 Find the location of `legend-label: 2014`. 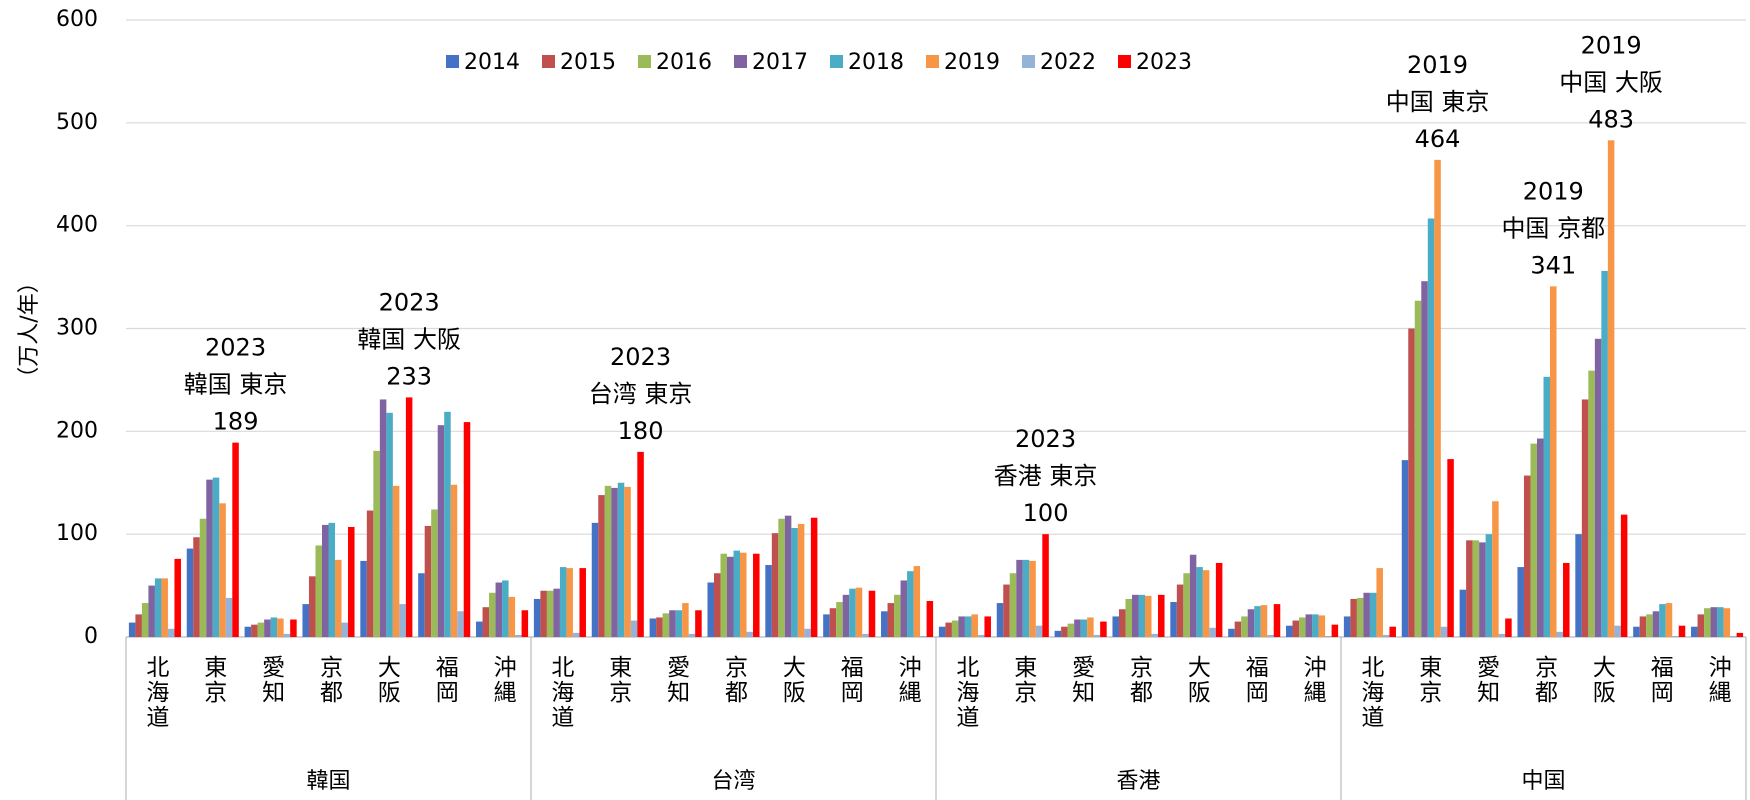

legend-label: 2014 is located at coordinates (492, 62).